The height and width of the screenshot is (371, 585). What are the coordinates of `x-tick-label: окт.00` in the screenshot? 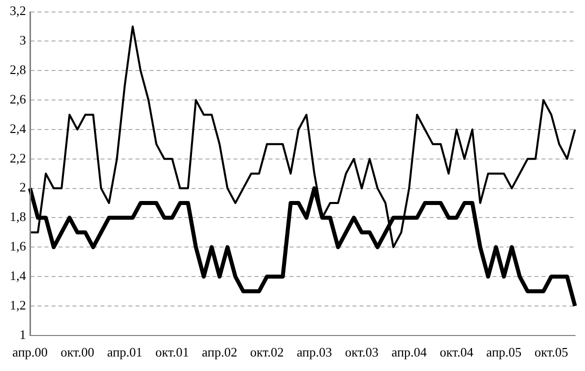 It's located at (77, 352).